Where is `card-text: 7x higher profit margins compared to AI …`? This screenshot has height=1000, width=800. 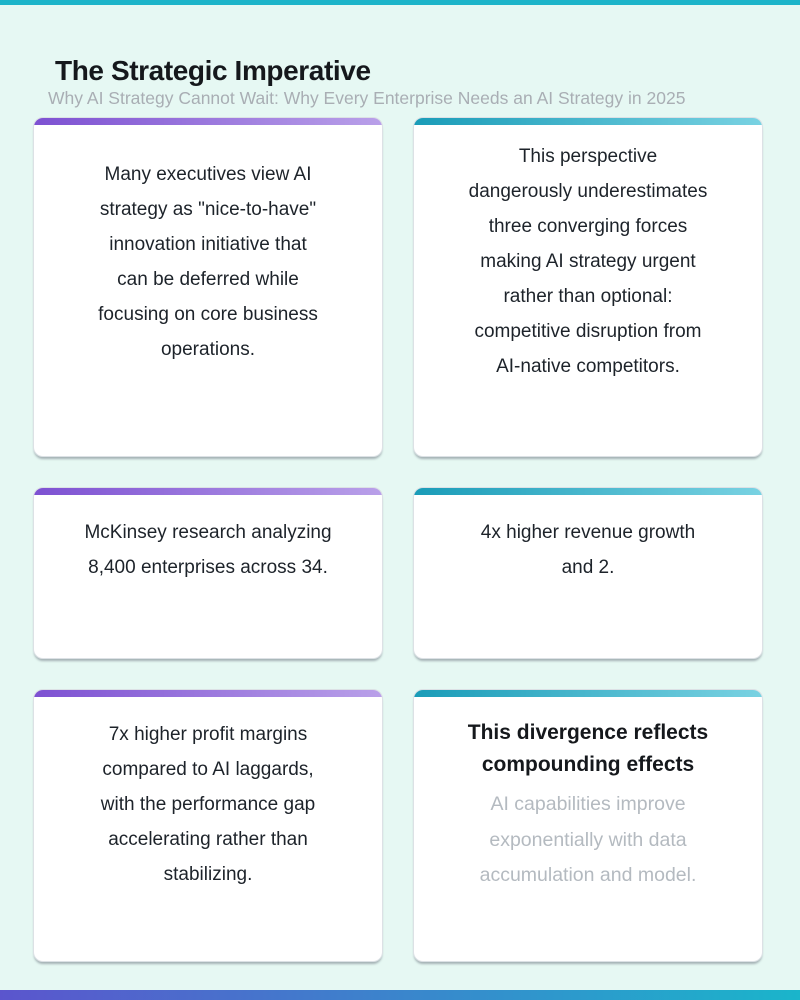
card-text: 7x higher profit margins compared to AI … is located at coordinates (208, 804).